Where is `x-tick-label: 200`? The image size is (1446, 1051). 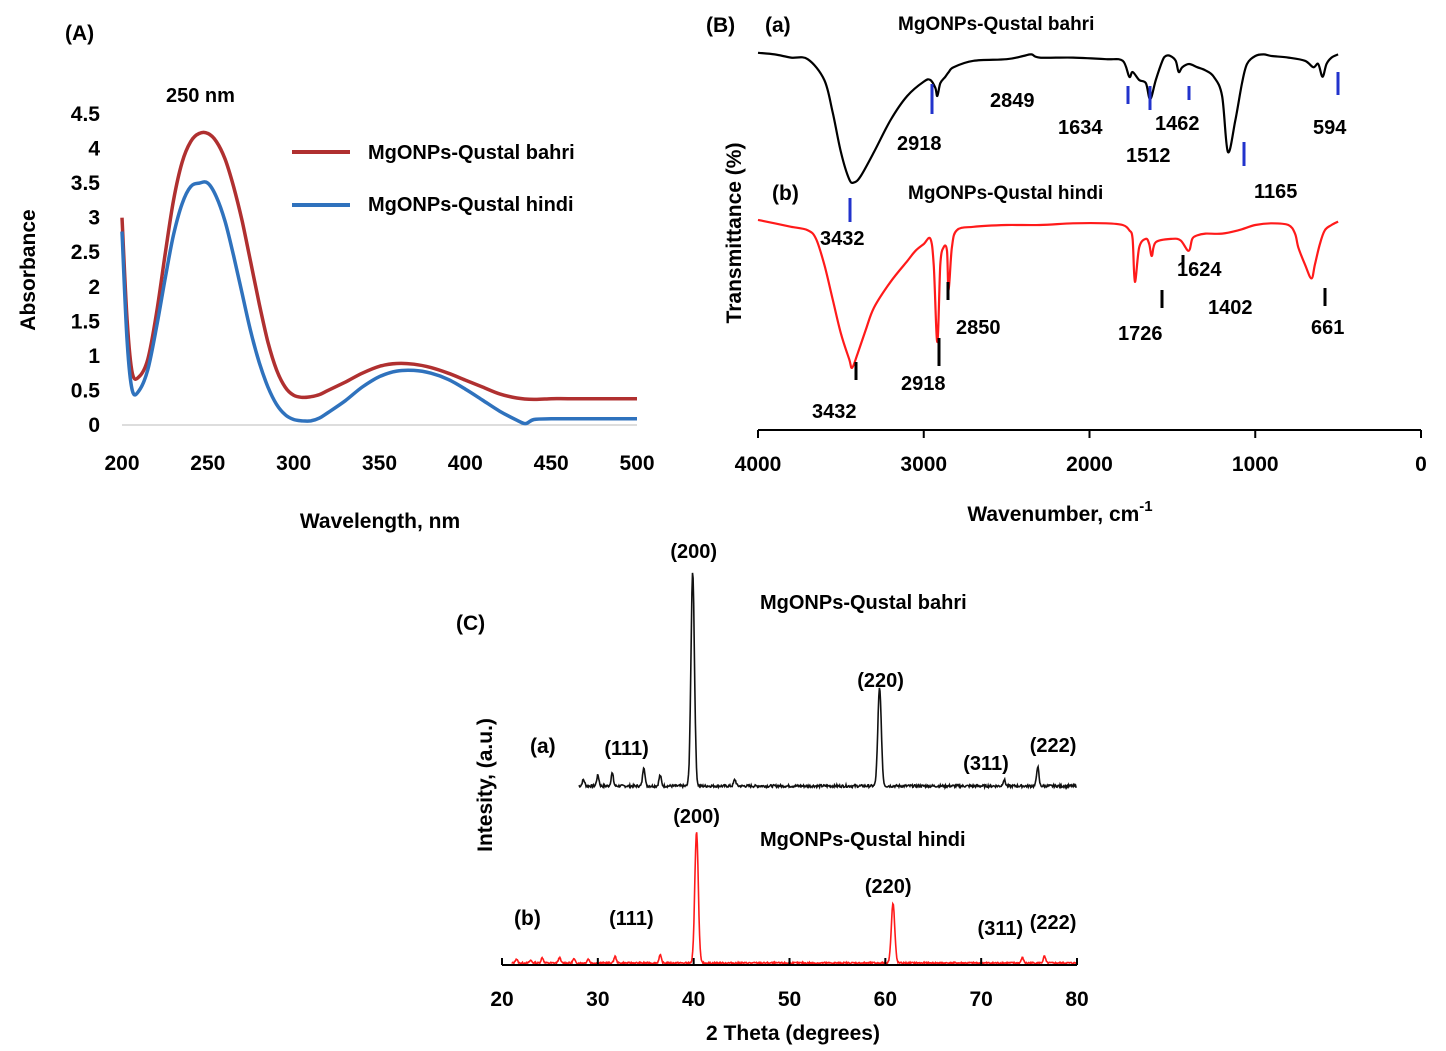 x-tick-label: 200 is located at coordinates (121, 463).